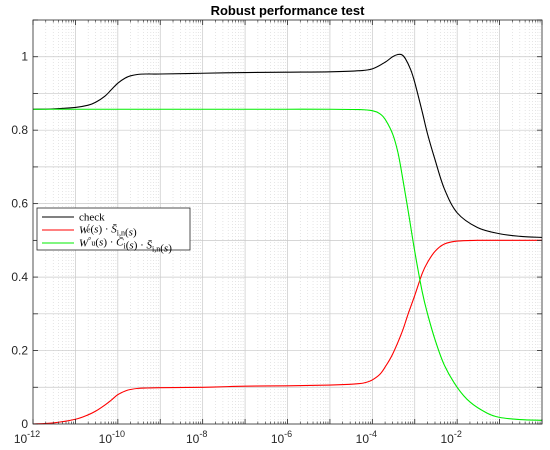 The width and height of the screenshot is (550, 450). Describe the element at coordinates (92, 218) in the screenshot. I see `legend-label-1: check` at that location.